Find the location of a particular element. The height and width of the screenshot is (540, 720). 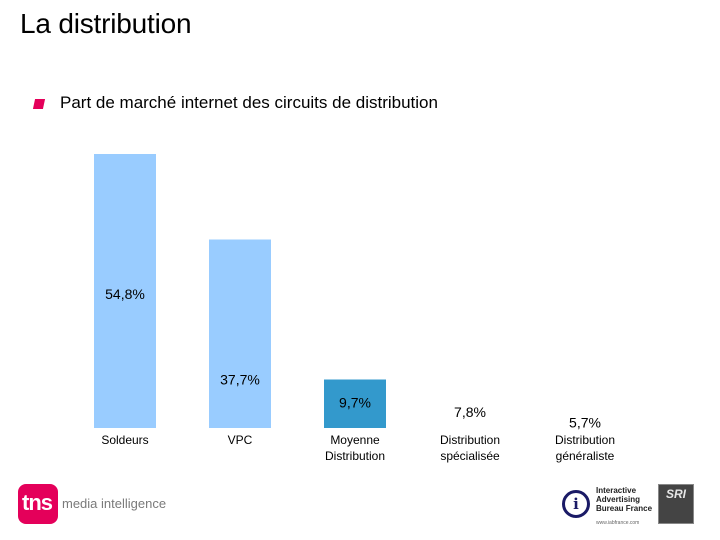

page-title: La distribution is located at coordinates (106, 23).